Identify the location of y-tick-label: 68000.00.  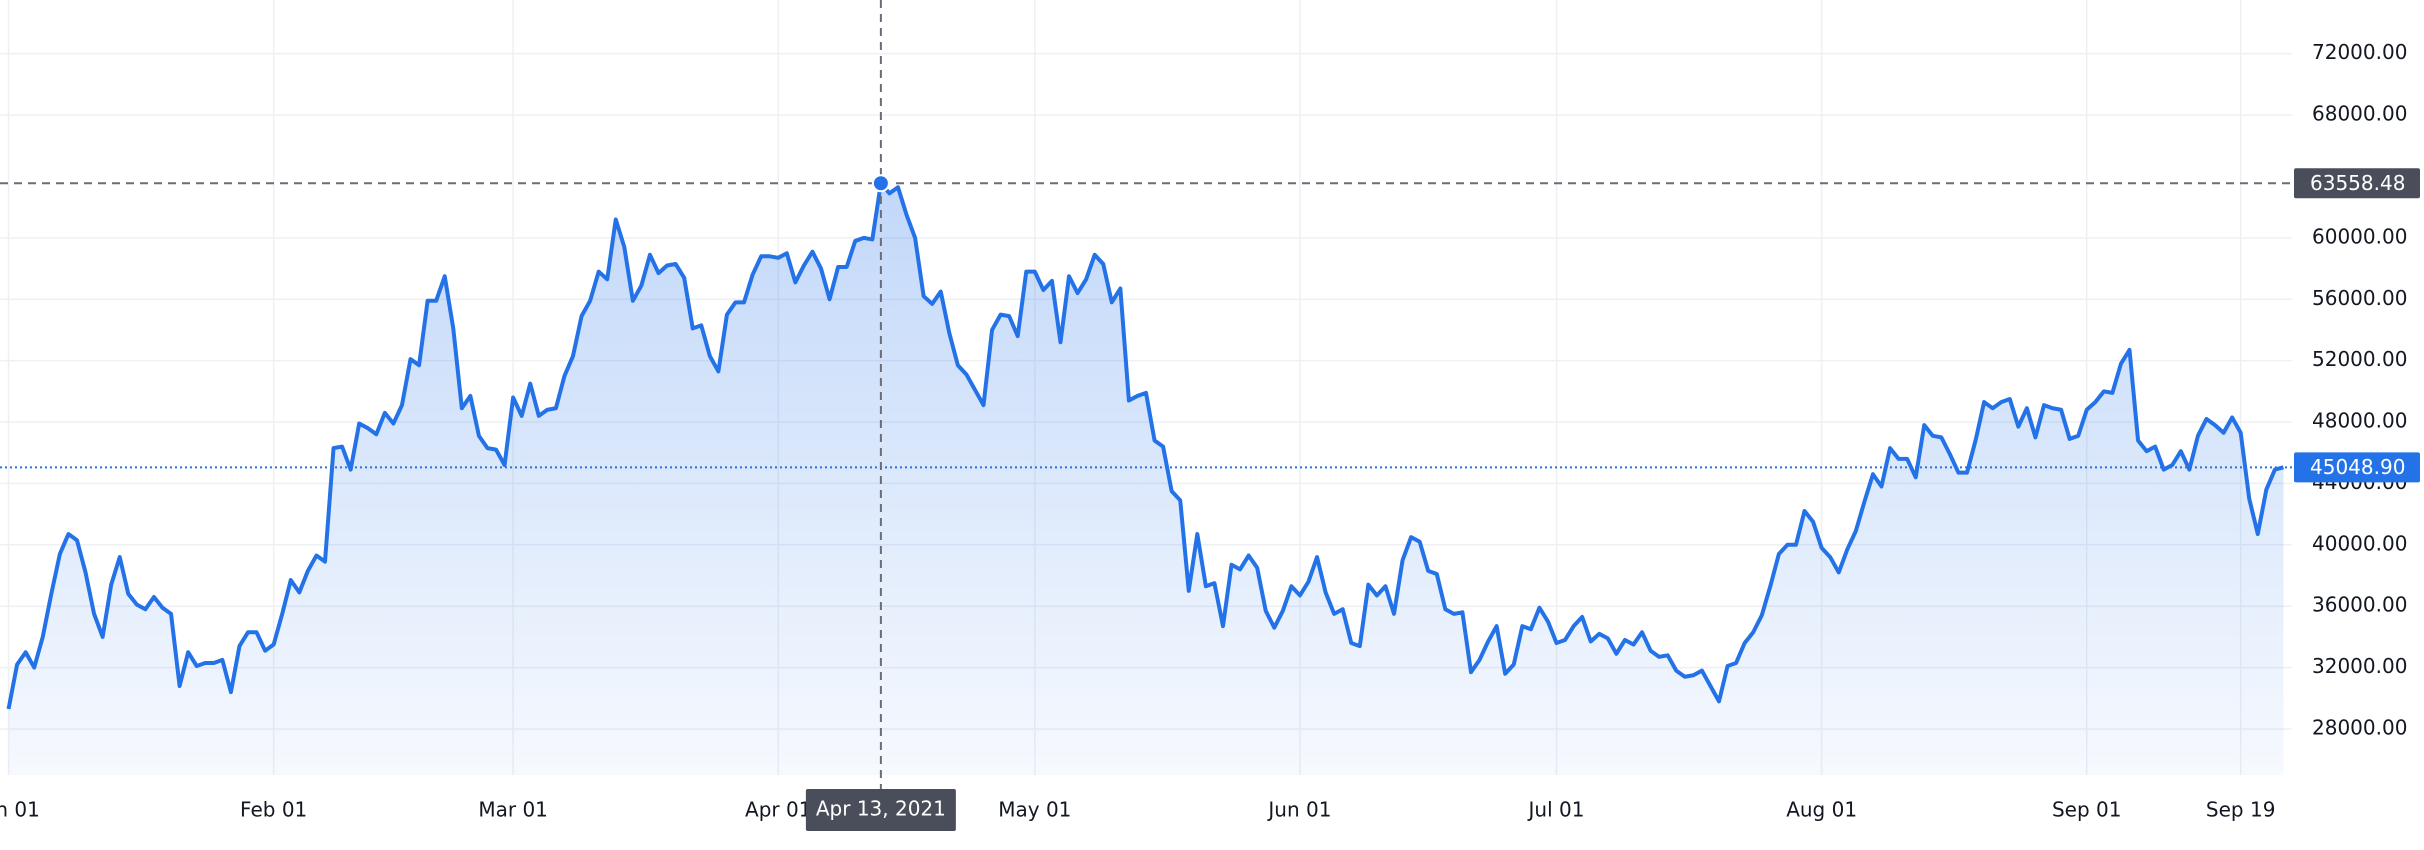
(2359, 114).